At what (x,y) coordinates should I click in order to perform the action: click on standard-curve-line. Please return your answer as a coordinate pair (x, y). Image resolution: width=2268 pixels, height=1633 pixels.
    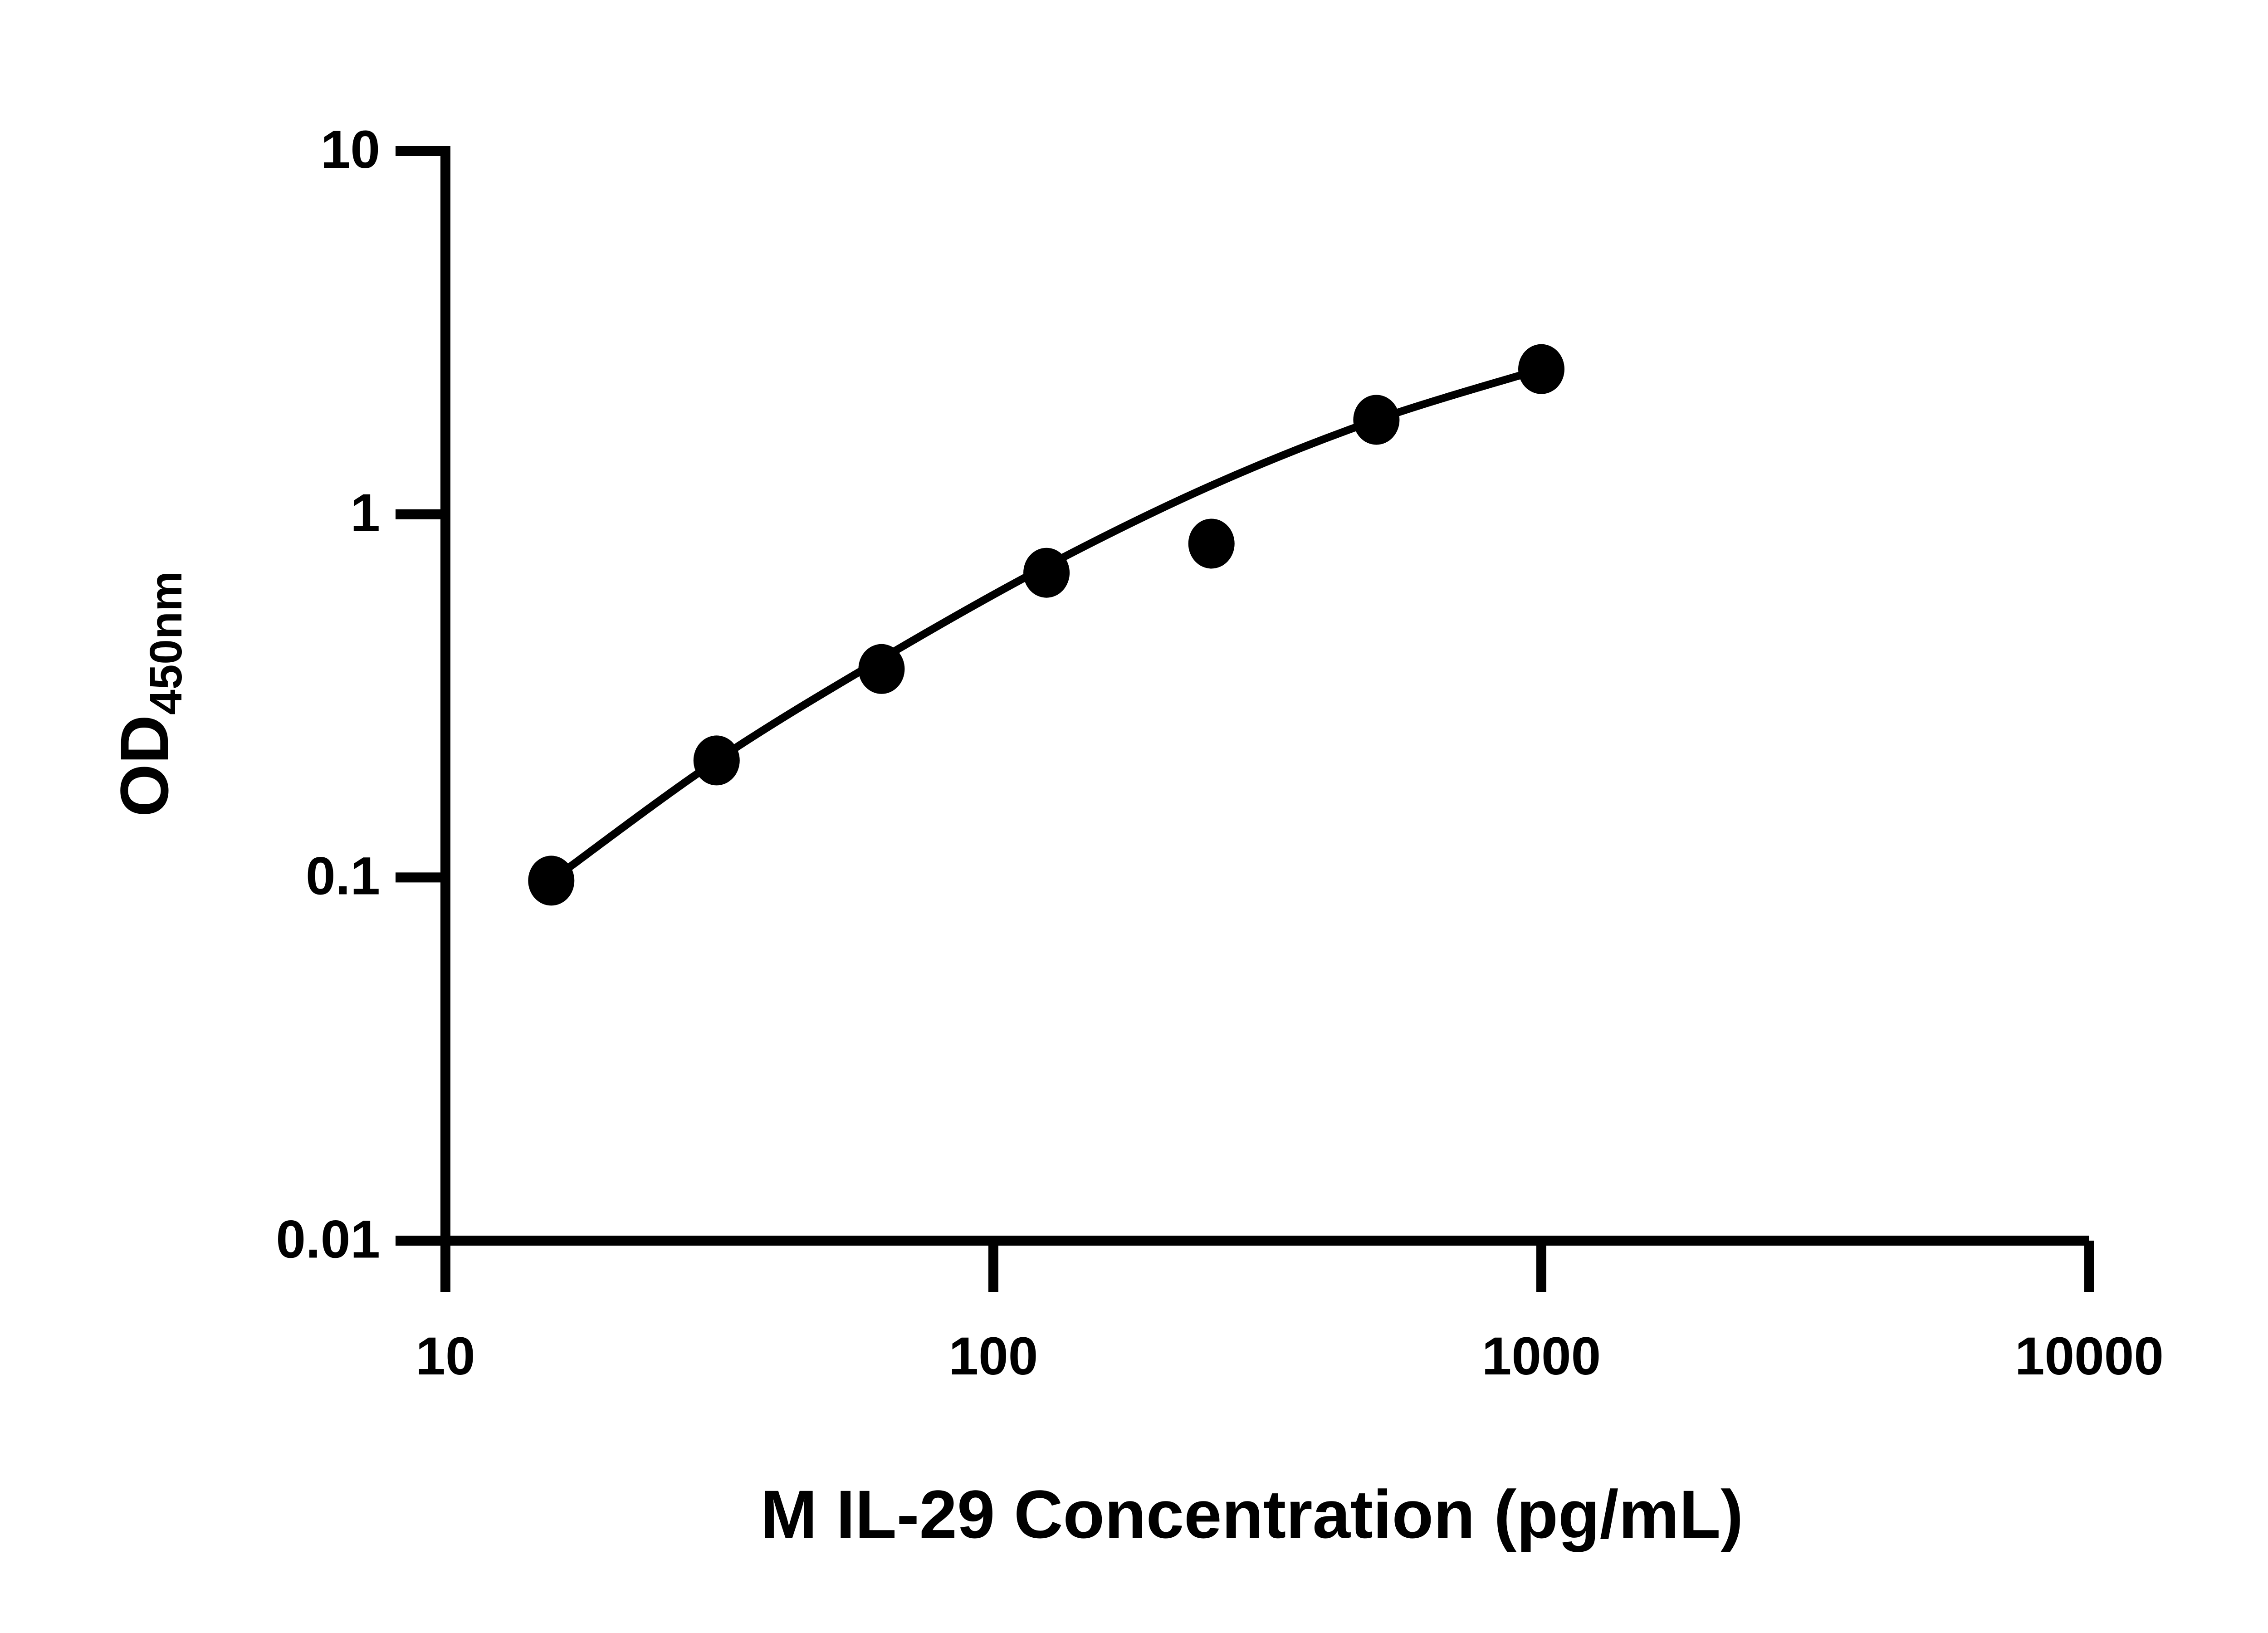
    Looking at the image, I should click on (1046, 625).